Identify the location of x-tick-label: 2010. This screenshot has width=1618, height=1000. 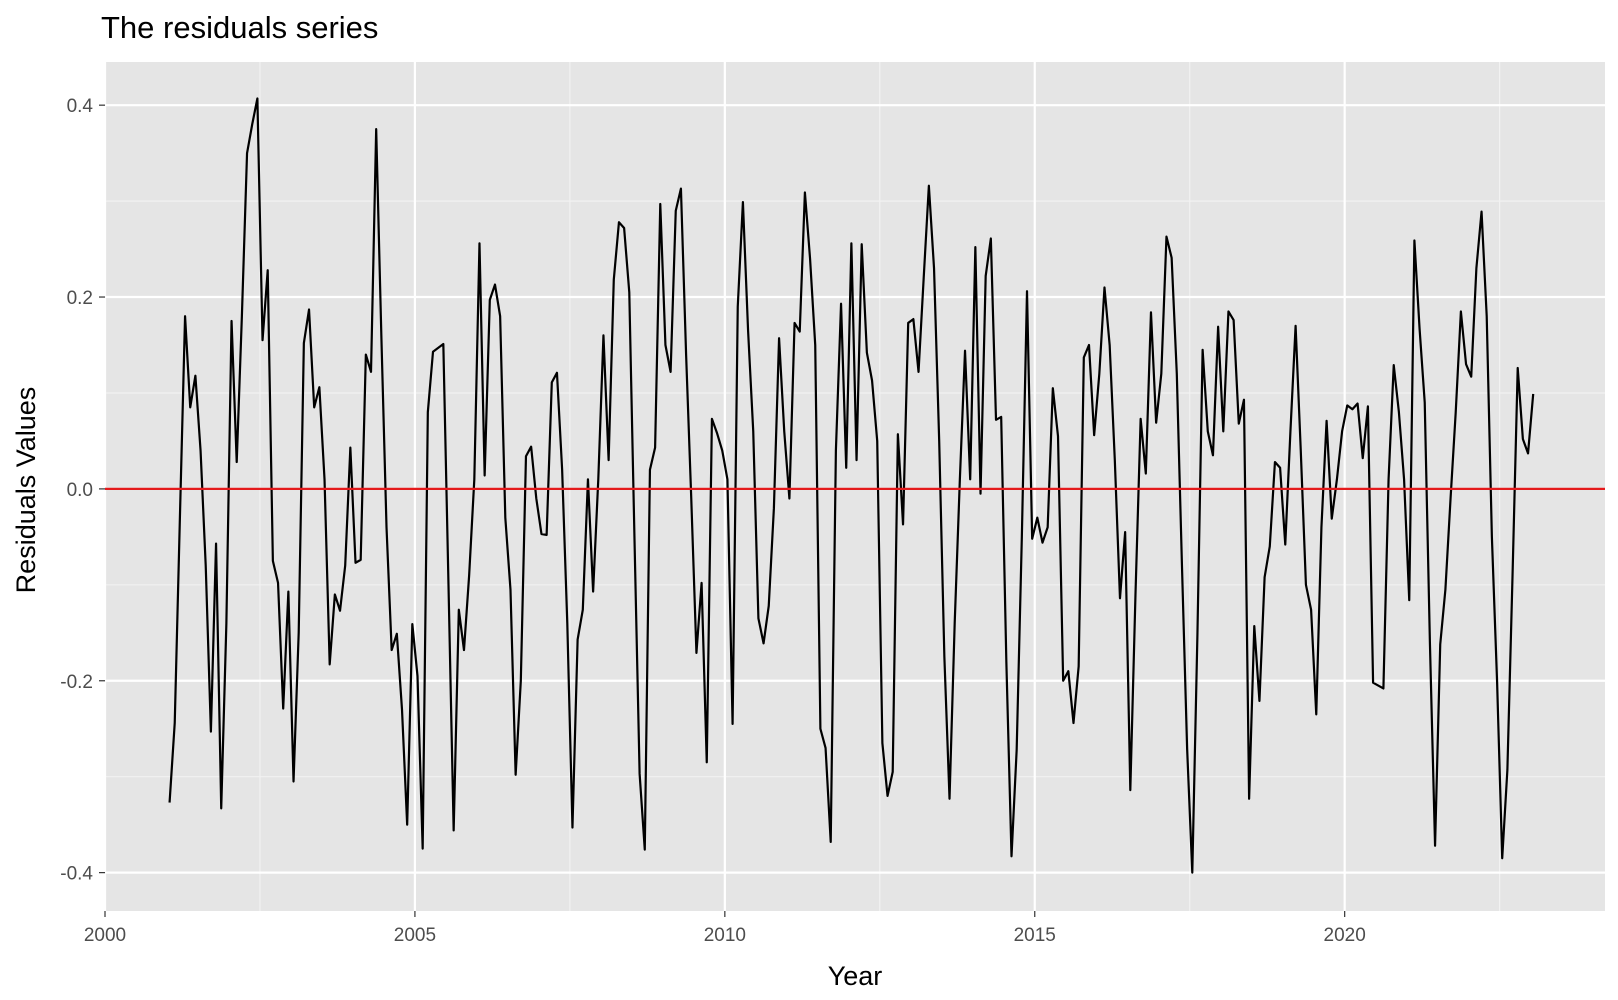
(725, 935).